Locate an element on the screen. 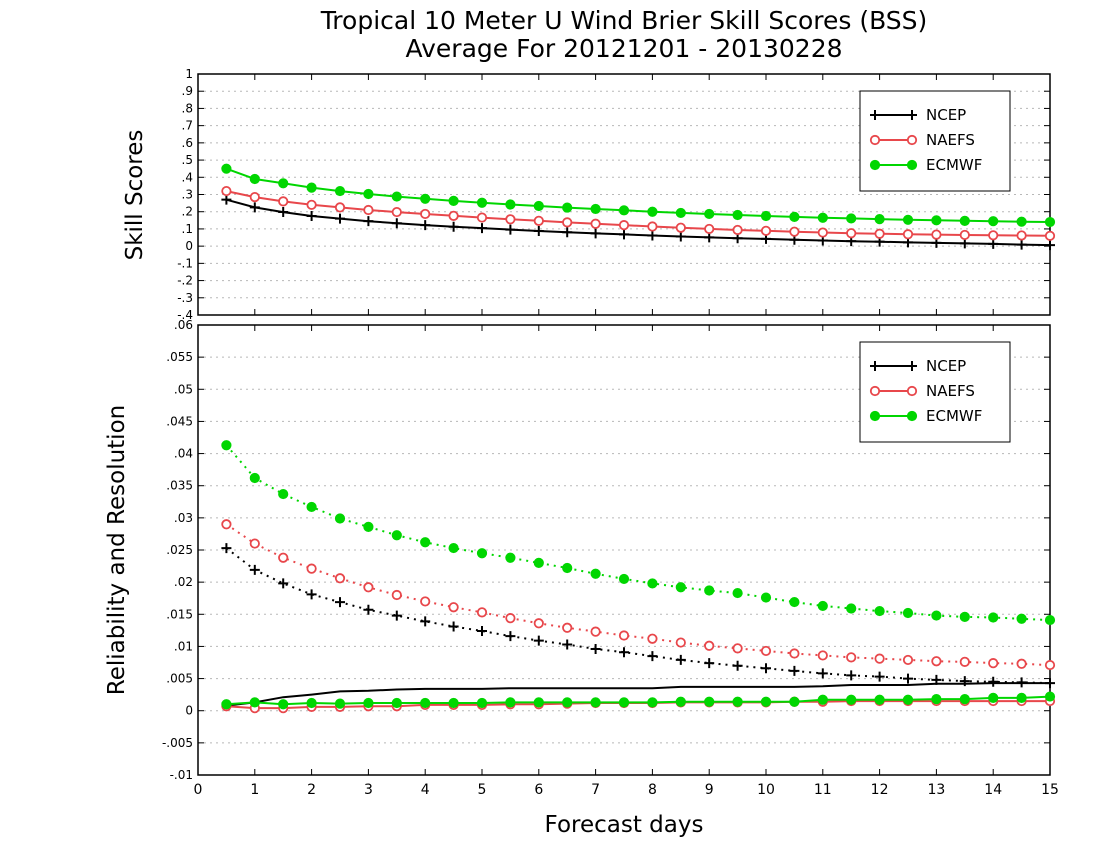 The height and width of the screenshot is (850, 1100). legend-label-ecmwf: ECMWF is located at coordinates (954, 416).